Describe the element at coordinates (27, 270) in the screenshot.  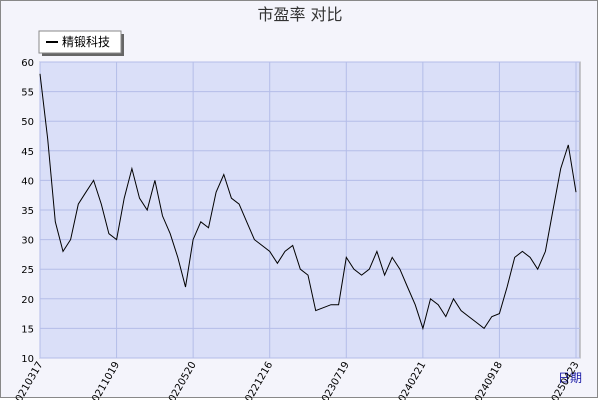
I see `y-tick-label: 25` at that location.